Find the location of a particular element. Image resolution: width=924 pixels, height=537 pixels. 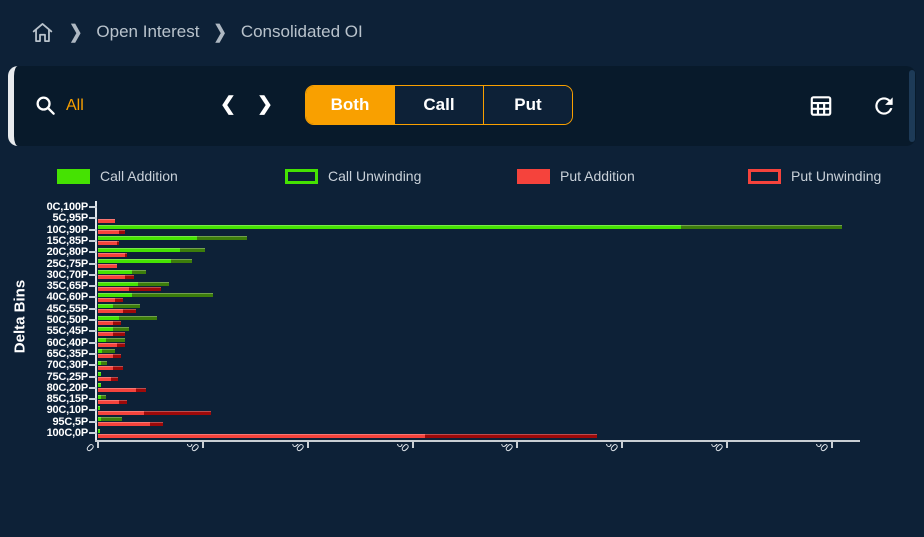

x-tick-labels: 0 50 100 150 200 250 300 350 is located at coordinates (462, 450).